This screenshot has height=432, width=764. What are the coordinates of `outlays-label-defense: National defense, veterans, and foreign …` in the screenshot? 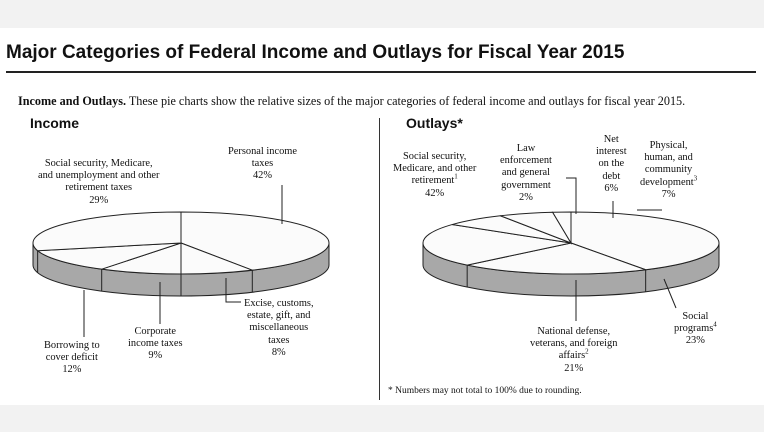 It's located at (574, 350).